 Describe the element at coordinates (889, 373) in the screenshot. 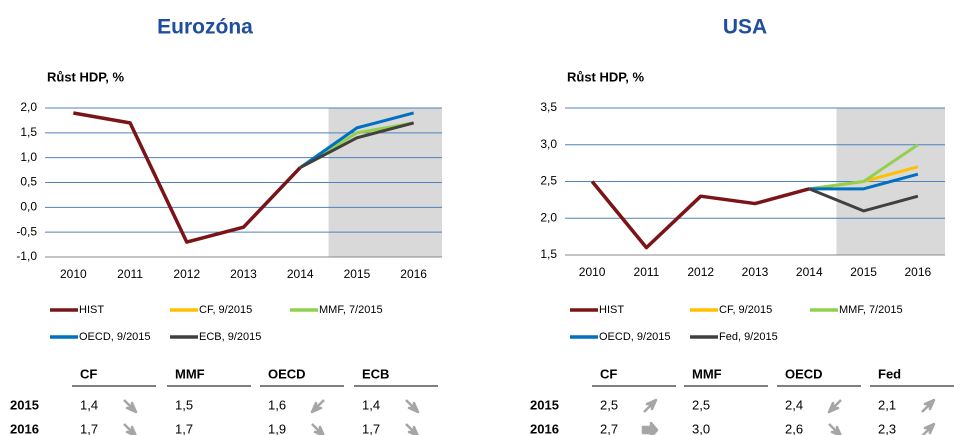

I see `table-header: Fed` at that location.